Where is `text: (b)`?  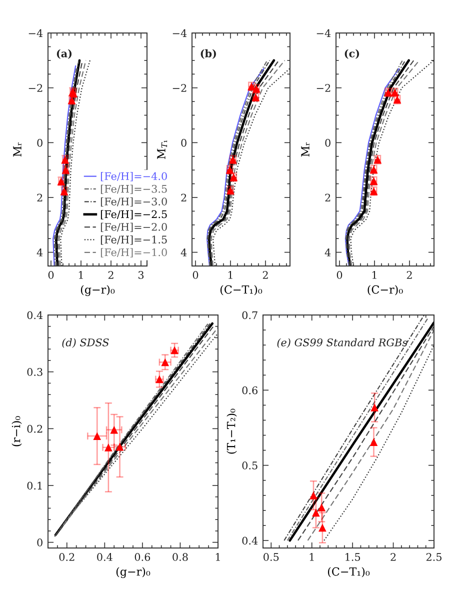
text: (b) is located at coordinates (208, 54).